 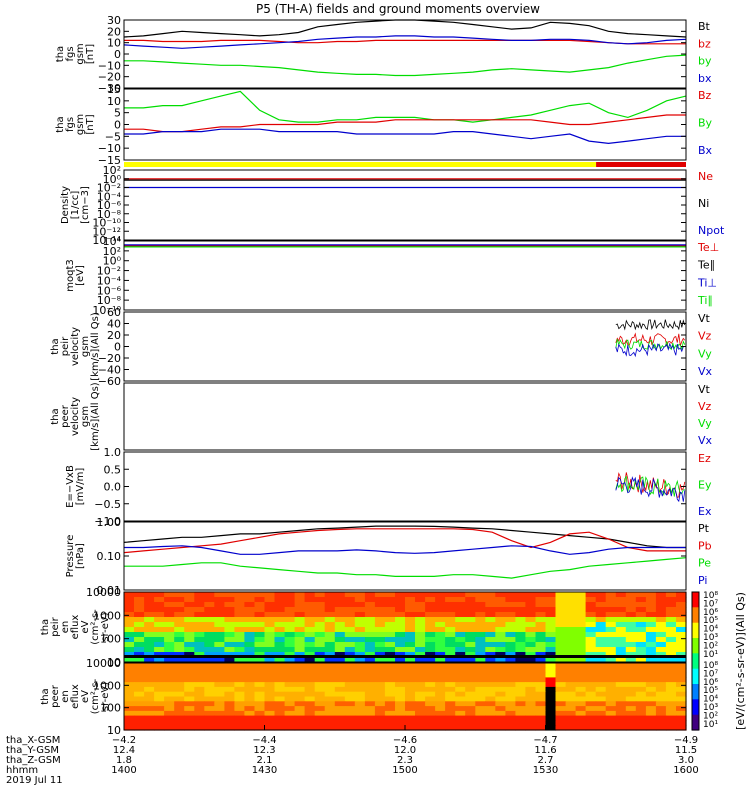 I want to click on y-axis-label: moqt3, so click(x=70, y=275).